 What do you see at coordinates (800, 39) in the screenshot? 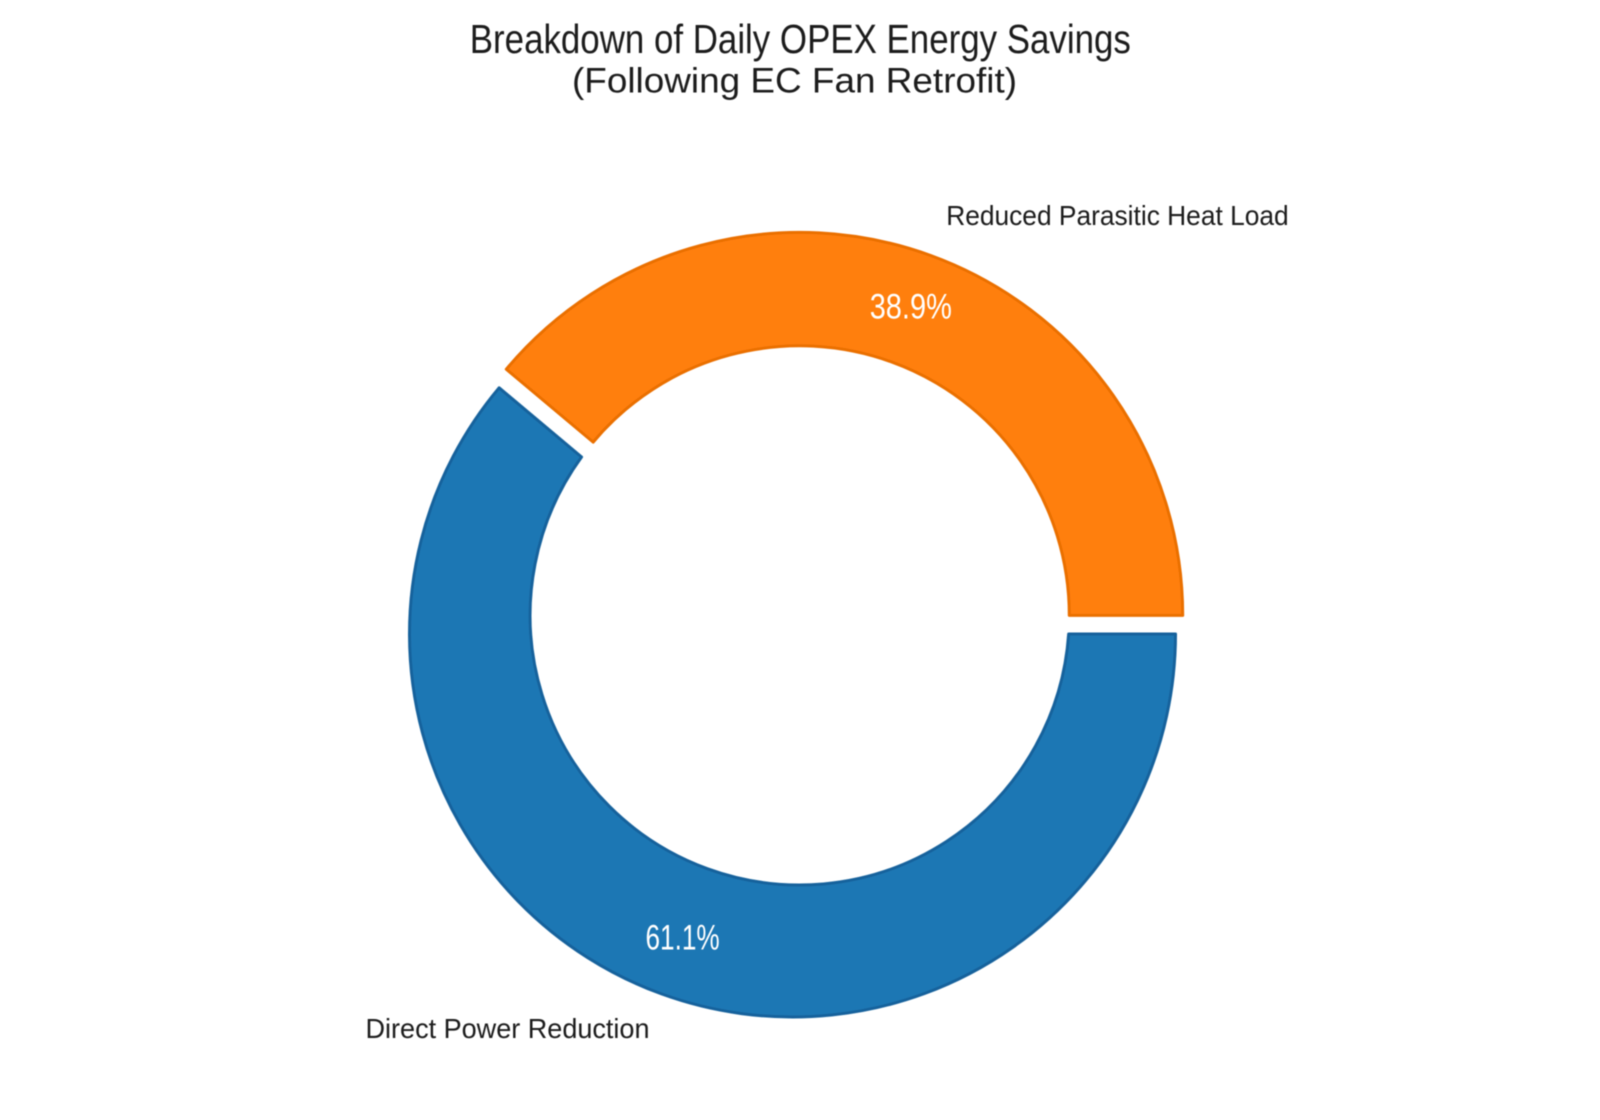
I see `svg-text:Breakdown of Daily OPEX Energy: Breakdown of Daily OPEX Energy Savings` at bounding box center [800, 39].